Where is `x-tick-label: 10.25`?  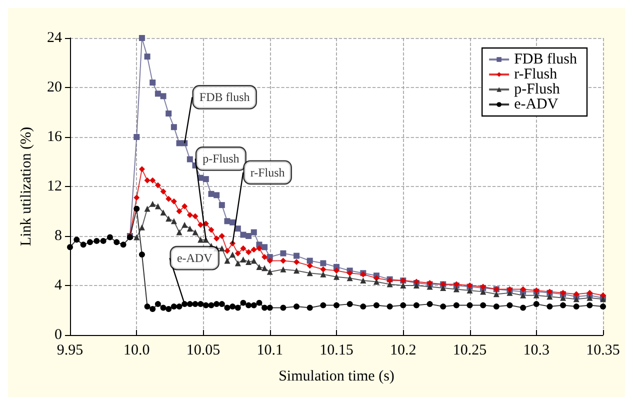 x-tick-label: 10.25 is located at coordinates (469, 350).